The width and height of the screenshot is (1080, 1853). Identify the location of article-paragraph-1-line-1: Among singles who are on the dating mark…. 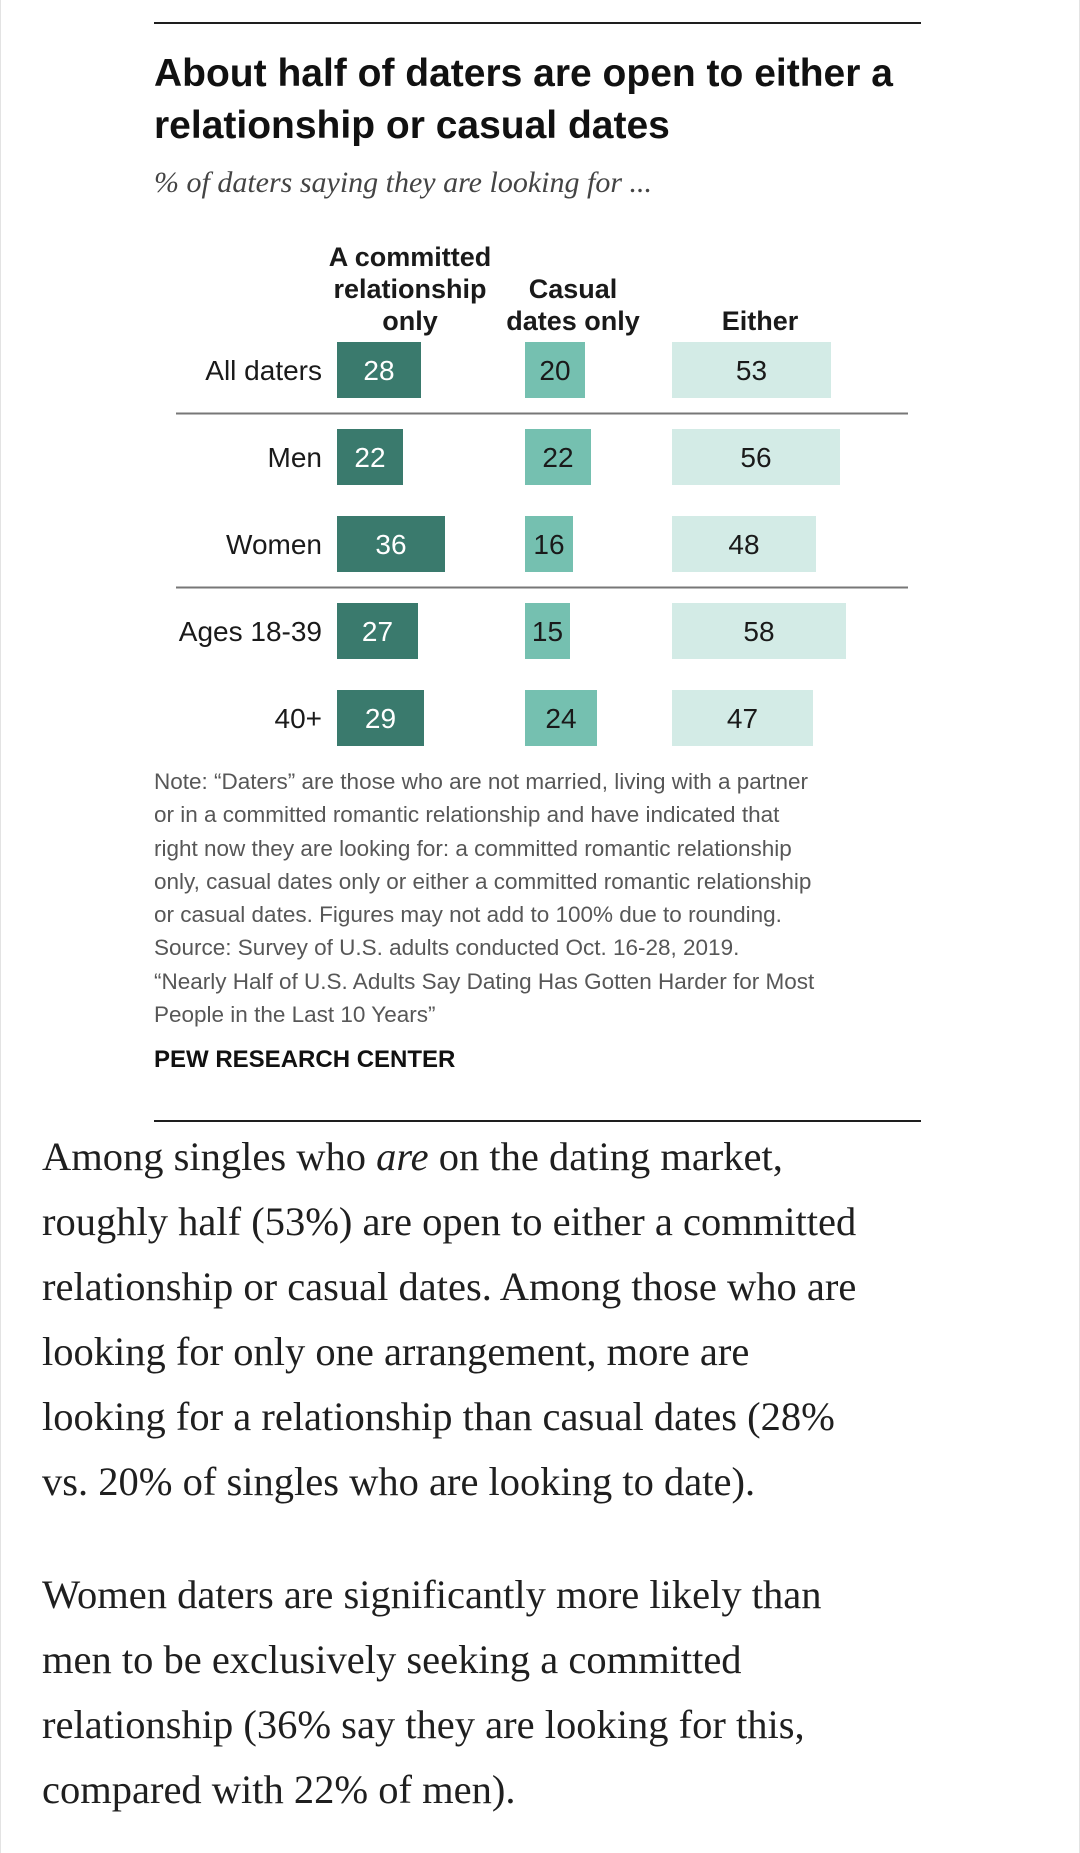
(547, 1156).